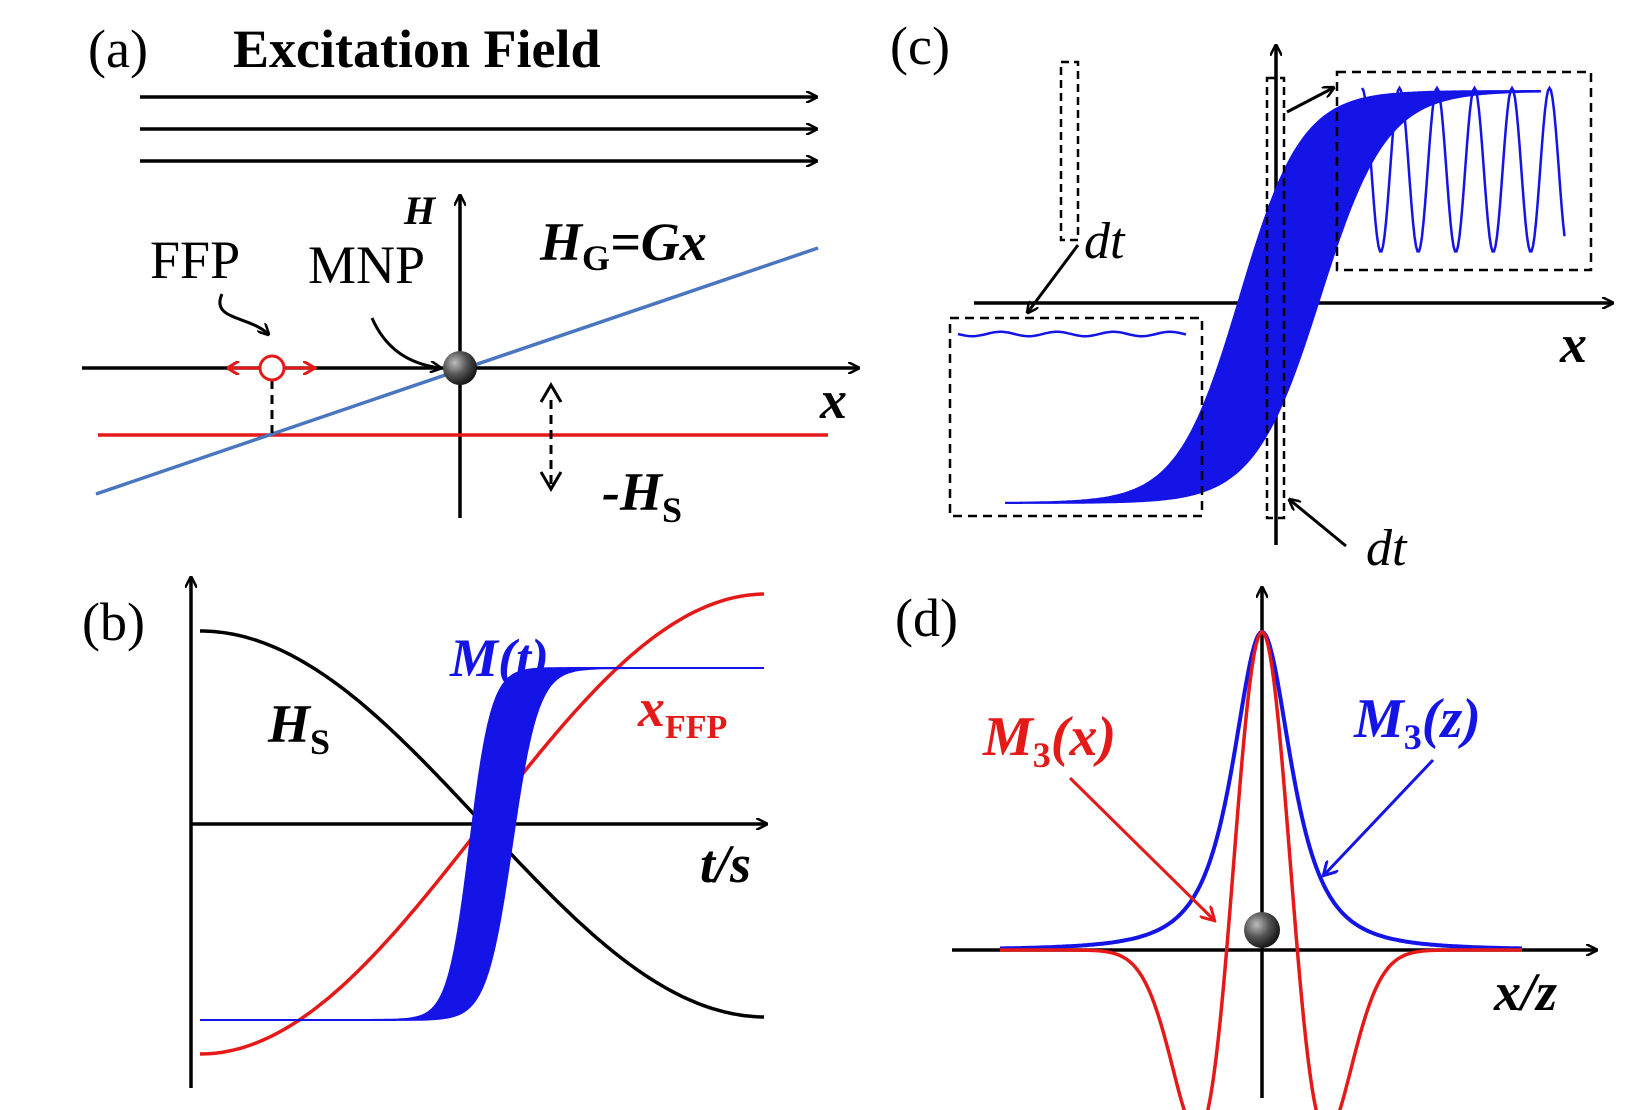 The image size is (1644, 1110). What do you see at coordinates (1042, 755) in the screenshot?
I see `m3x-sub: 3` at bounding box center [1042, 755].